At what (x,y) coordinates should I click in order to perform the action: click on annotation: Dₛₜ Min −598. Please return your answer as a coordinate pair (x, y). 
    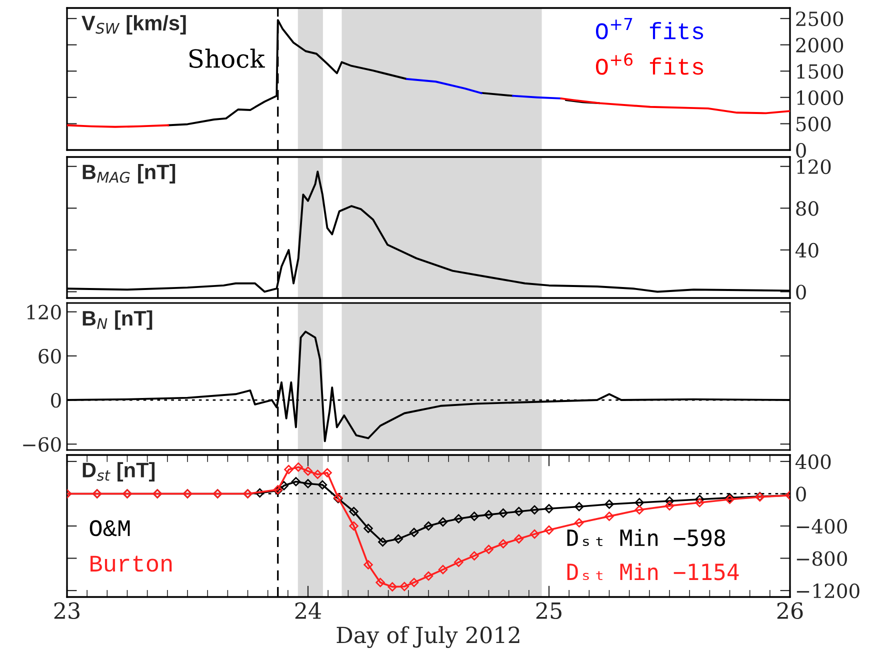
    Looking at the image, I should click on (646, 537).